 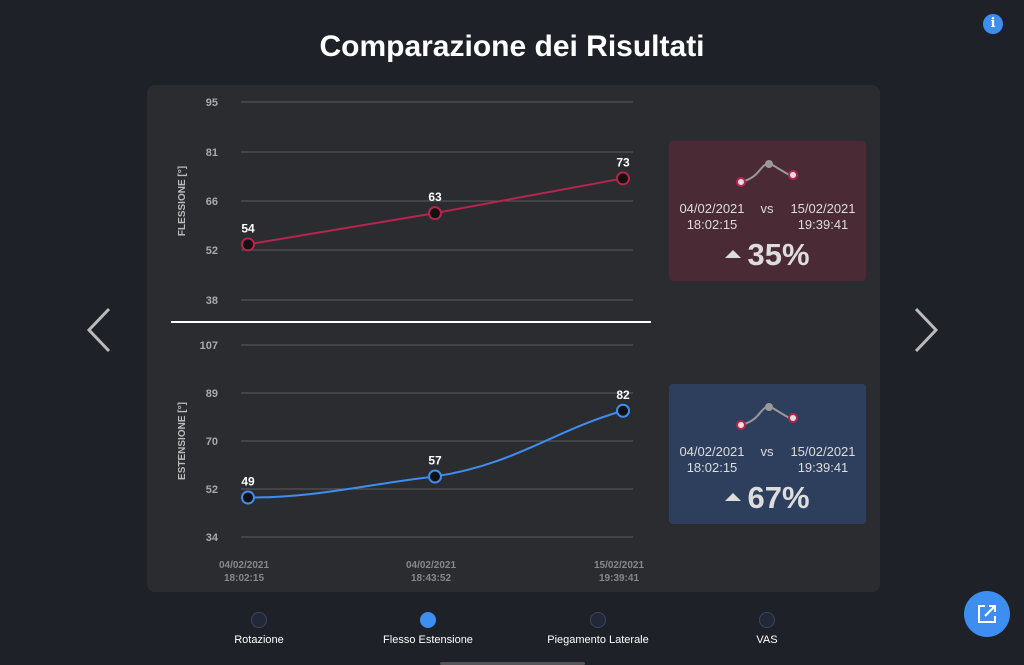 I want to click on data-label: 73, so click(x=623, y=162).